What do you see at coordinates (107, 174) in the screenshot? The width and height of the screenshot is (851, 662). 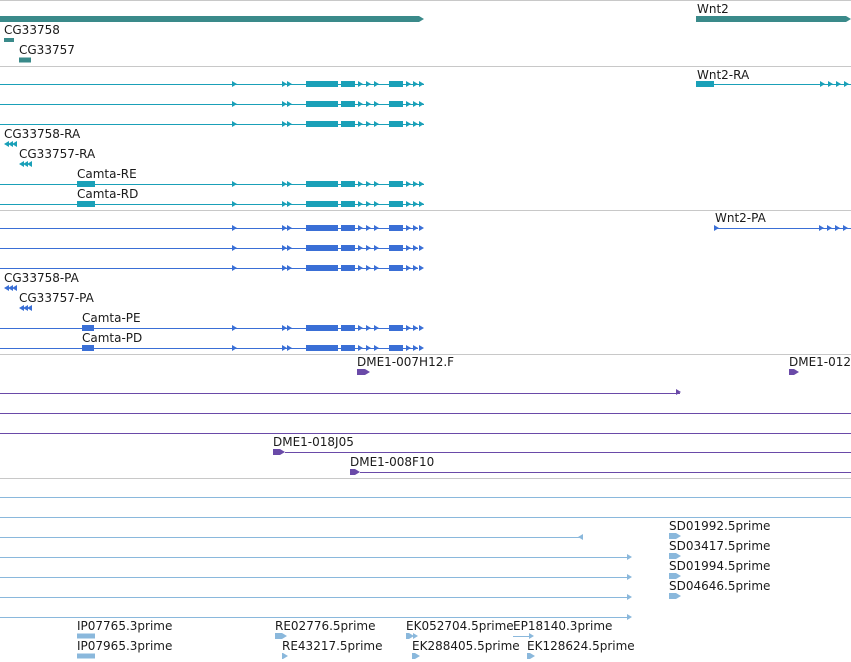 I see `transcript-label-camta-re: Camta-RE` at bounding box center [107, 174].